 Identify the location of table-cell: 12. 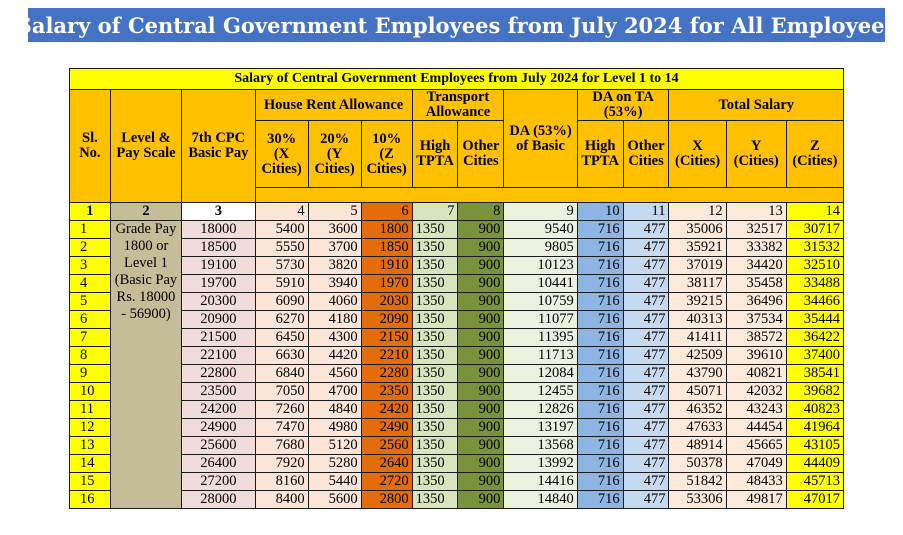
(90, 427).